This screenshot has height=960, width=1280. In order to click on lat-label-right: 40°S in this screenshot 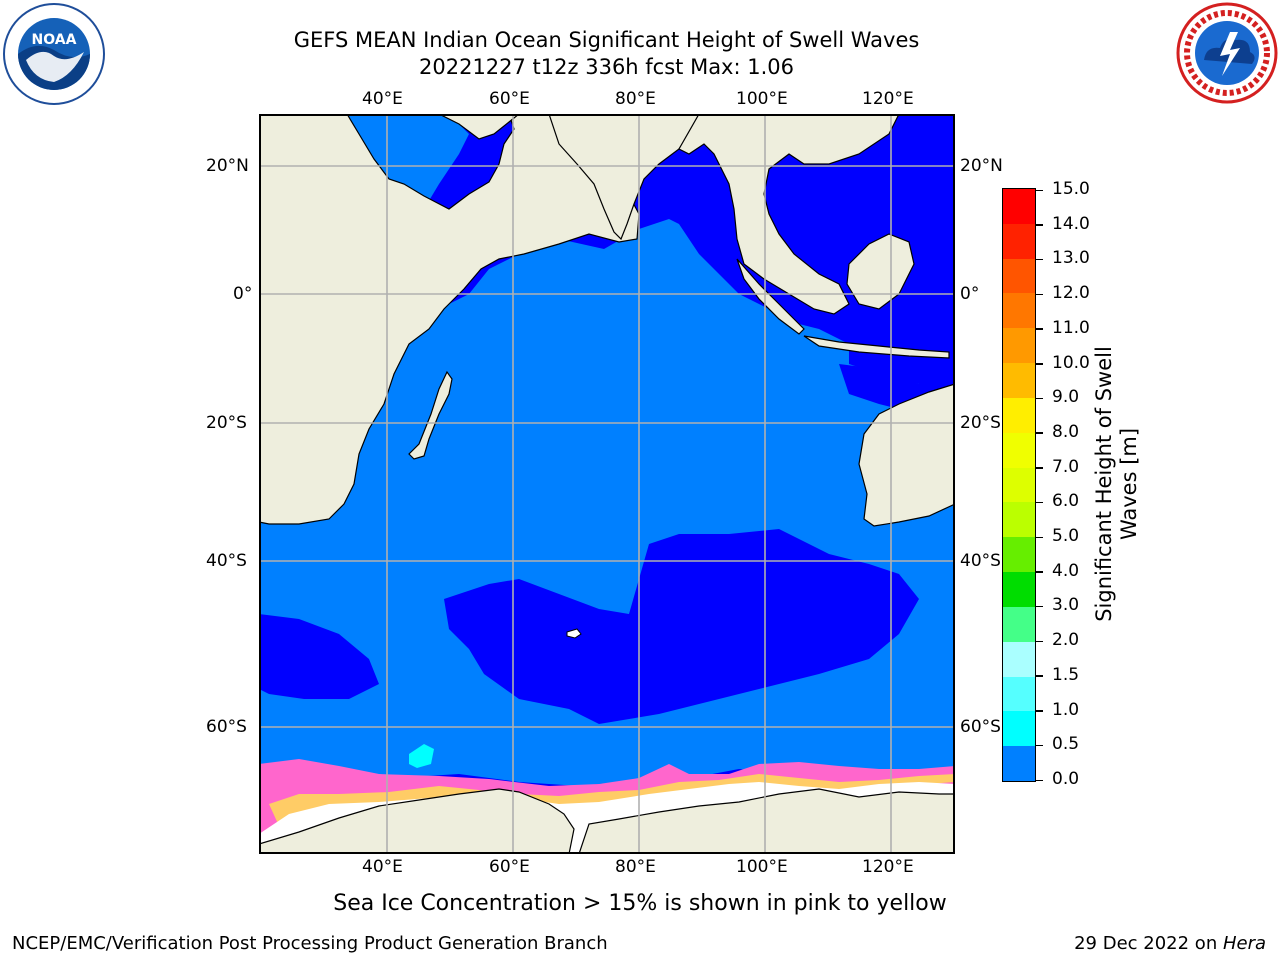, I will do `click(980, 561)`.